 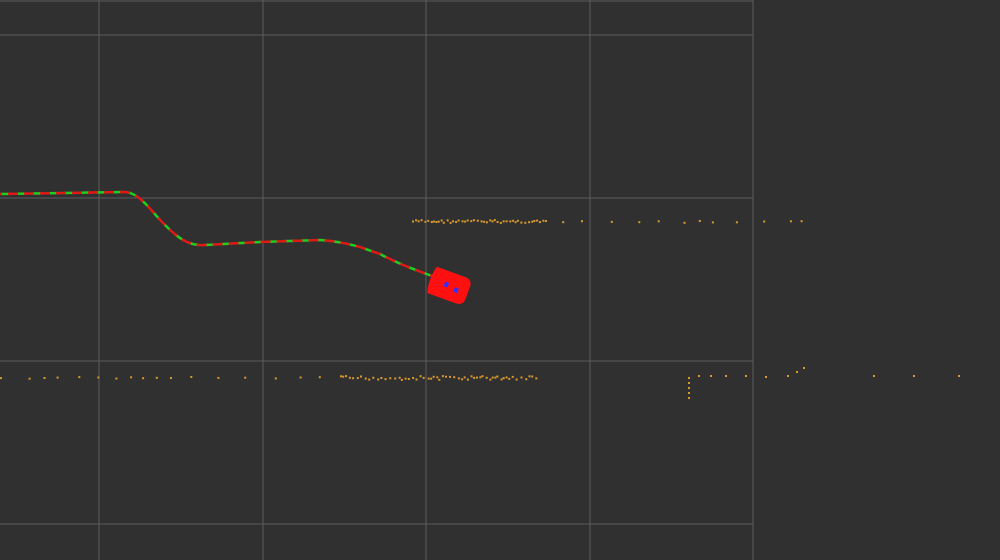 I want to click on planned-path, so click(x=216, y=234).